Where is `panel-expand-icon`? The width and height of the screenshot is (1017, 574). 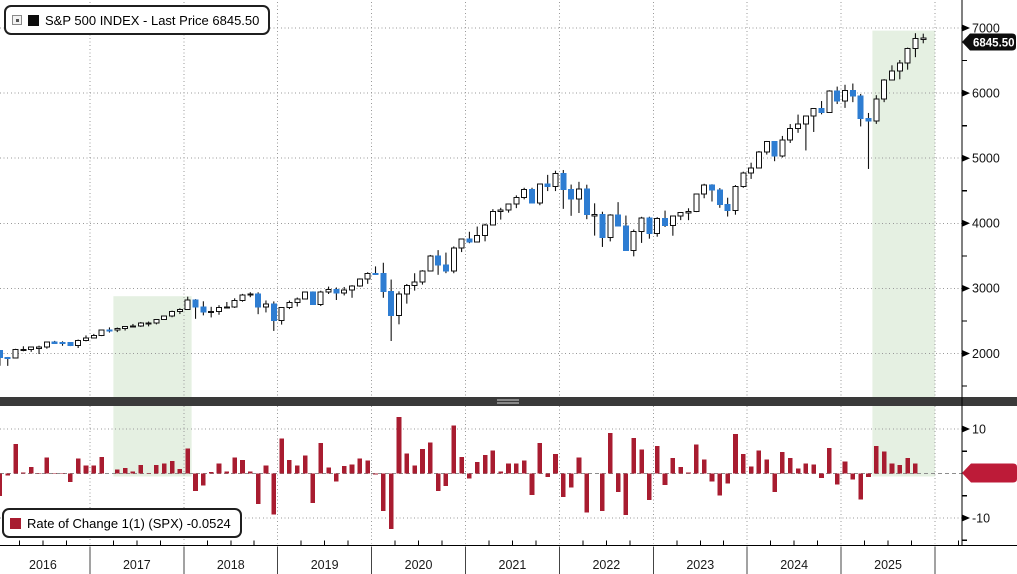 panel-expand-icon is located at coordinates (17, 20).